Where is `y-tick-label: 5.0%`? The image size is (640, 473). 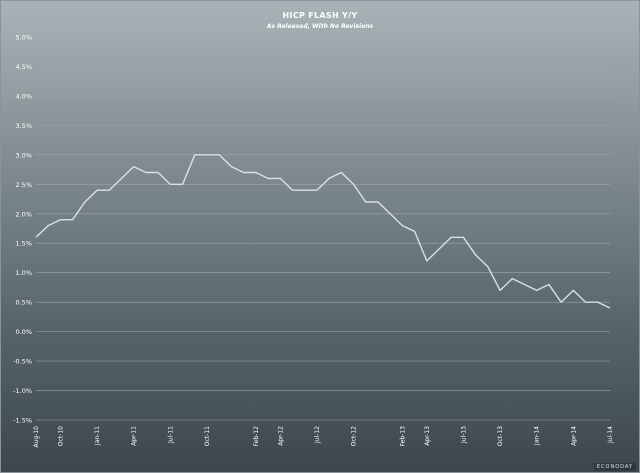
y-tick-label: 5.0% is located at coordinates (23, 38).